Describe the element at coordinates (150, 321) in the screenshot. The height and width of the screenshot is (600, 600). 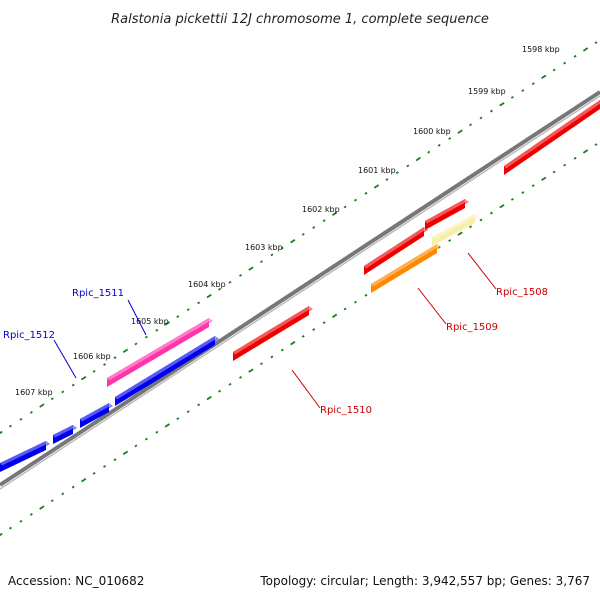
I see `tick-label: 1605 kbp` at that location.